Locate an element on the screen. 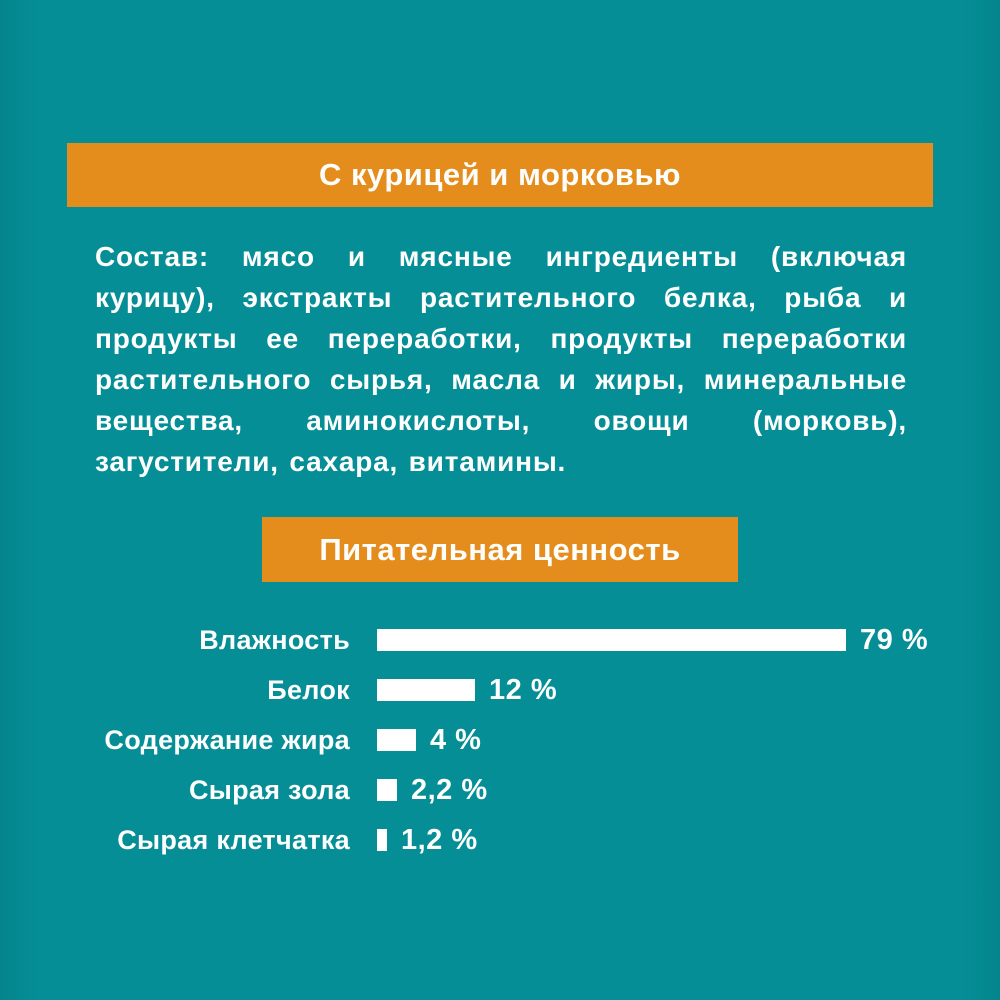 This screenshot has height=1000, width=1000. composition-label: Состав: is located at coordinates (152, 256).